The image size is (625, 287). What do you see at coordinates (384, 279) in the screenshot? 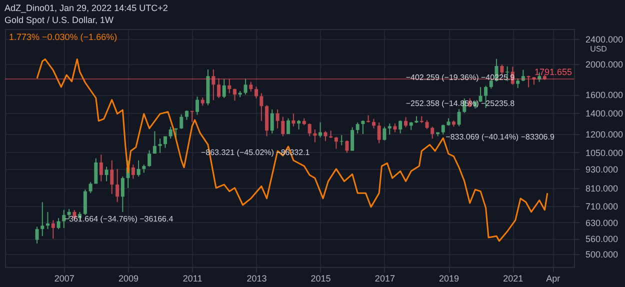
I see `x-tick-label: 2017` at bounding box center [384, 279].